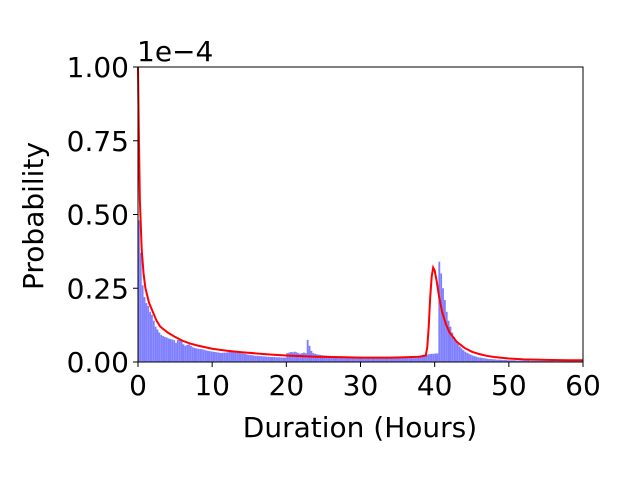 This screenshot has height=480, width=640. Describe the element at coordinates (102, 215) in the screenshot. I see `y-axis: 0.00 0.25 0.50 0.75 1.00` at that location.